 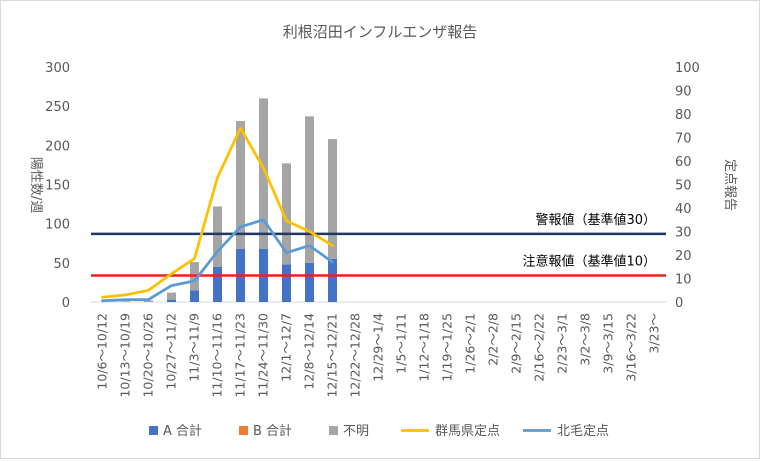 What do you see at coordinates (683, 186) in the screenshot?
I see `y2-tick-label: 50` at bounding box center [683, 186].